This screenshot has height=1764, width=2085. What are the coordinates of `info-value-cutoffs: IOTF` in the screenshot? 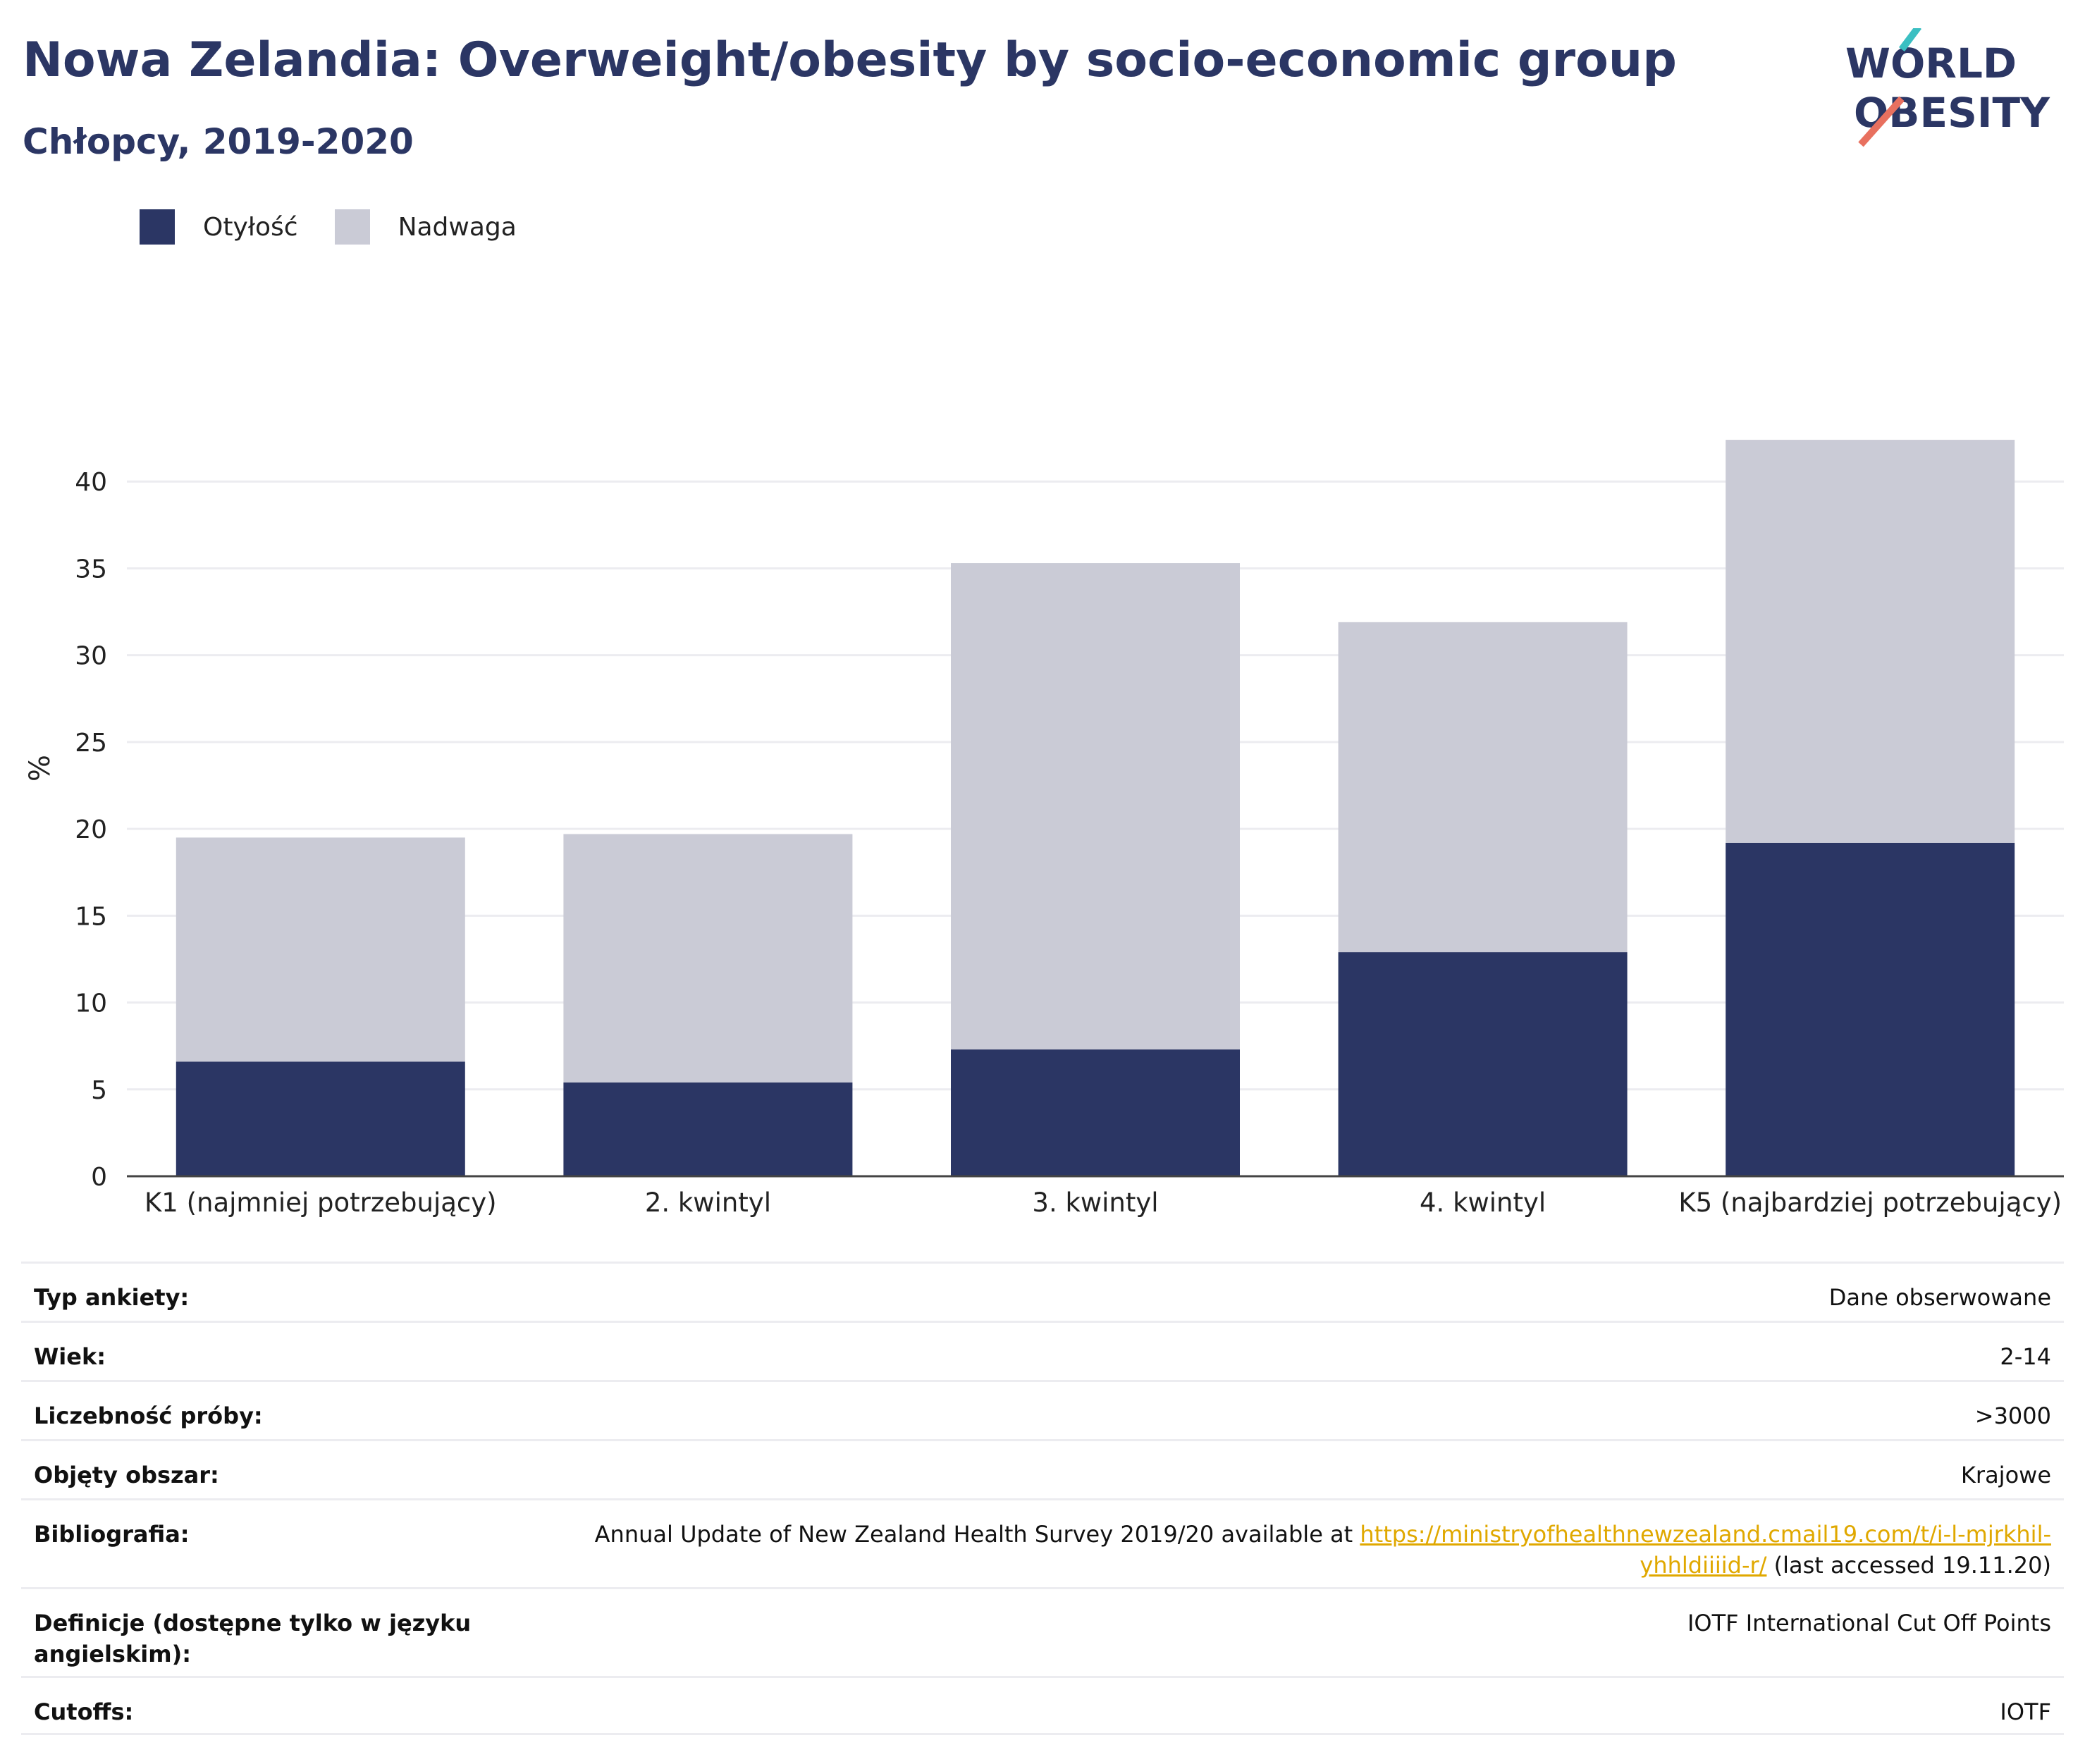 It's located at (2025, 1711).